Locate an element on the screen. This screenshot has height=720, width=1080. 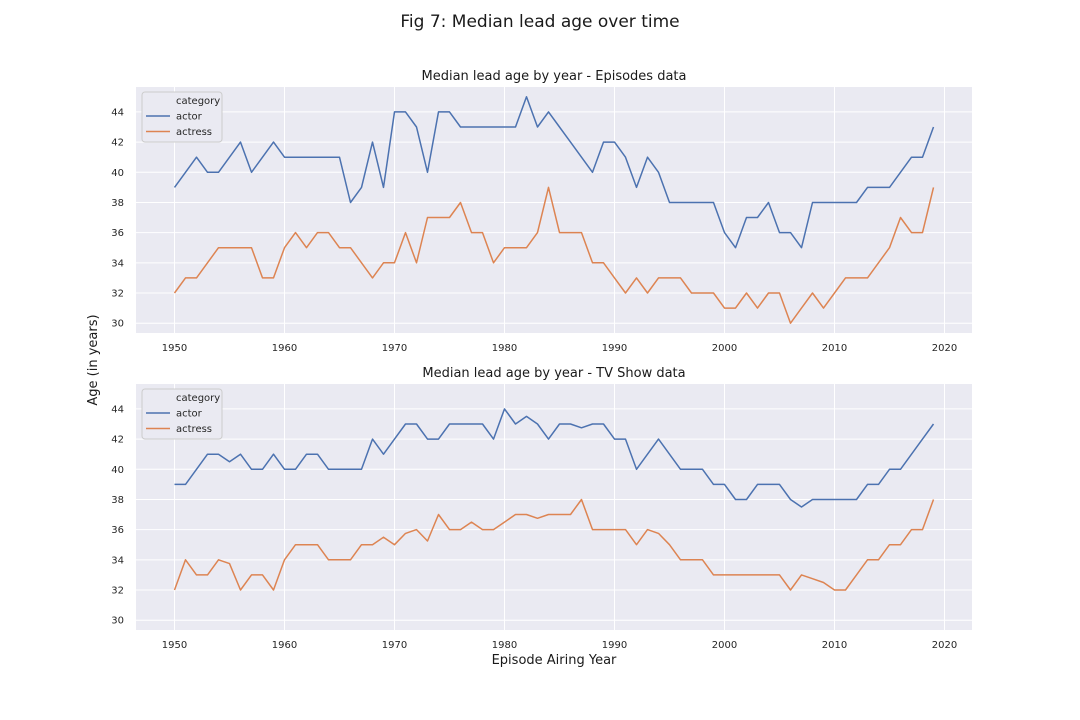
x-axis-label: Episode Airing Year is located at coordinates (554, 660).